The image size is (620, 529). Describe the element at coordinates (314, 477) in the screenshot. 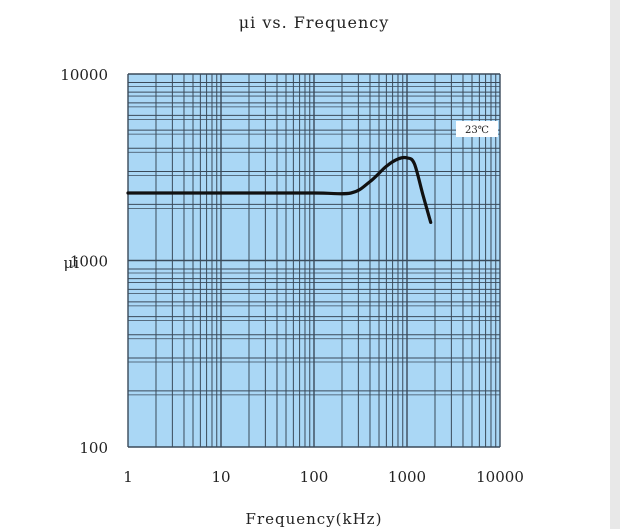

I see `x-tick-label: 100` at that location.